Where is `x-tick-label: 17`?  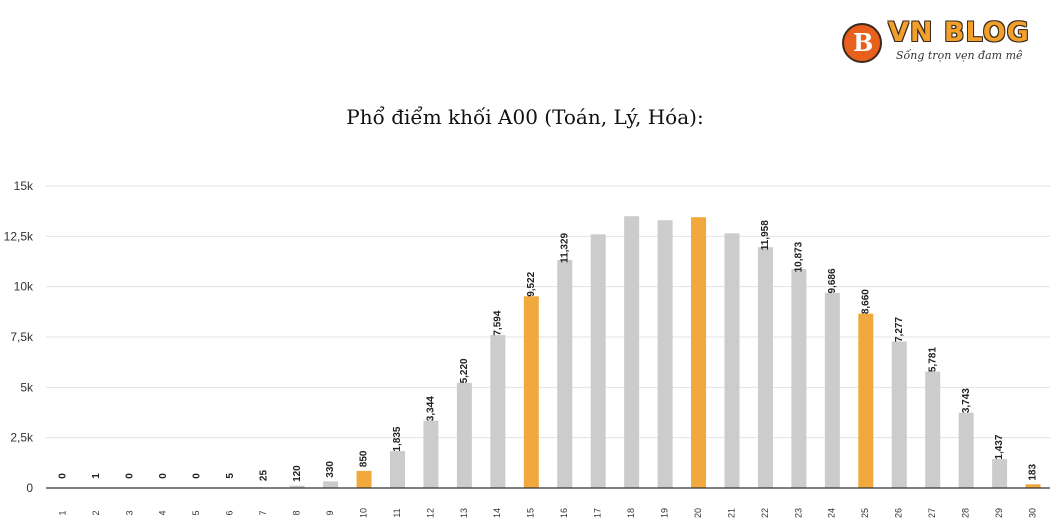
x-tick-label: 17 is located at coordinates (598, 513).